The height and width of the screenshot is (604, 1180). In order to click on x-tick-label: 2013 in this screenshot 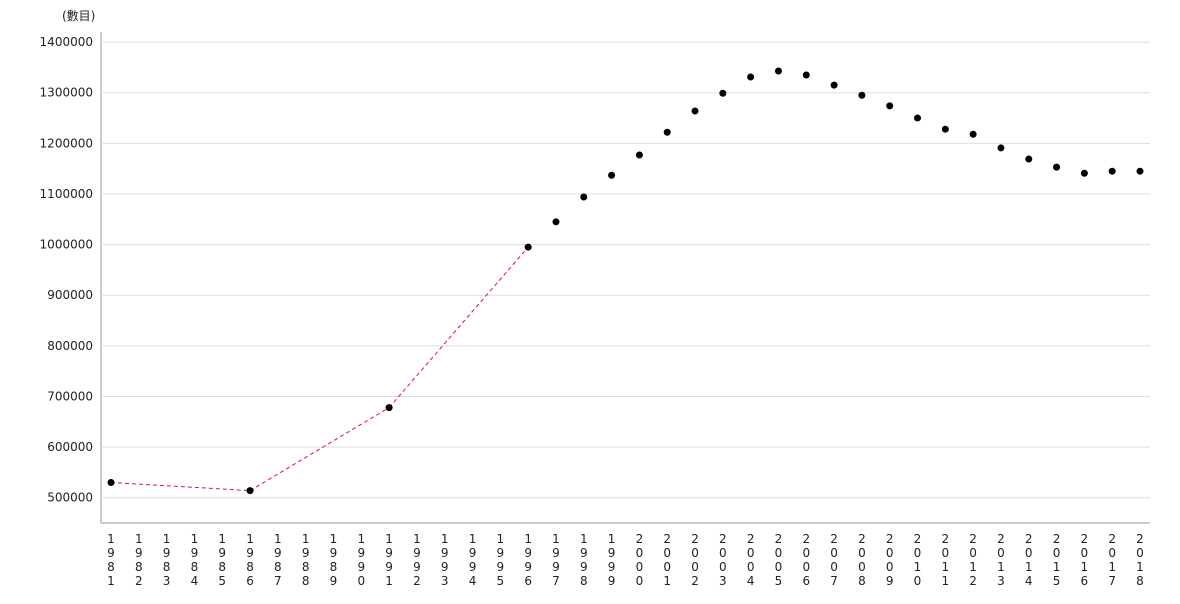, I will do `click(1001, 560)`.